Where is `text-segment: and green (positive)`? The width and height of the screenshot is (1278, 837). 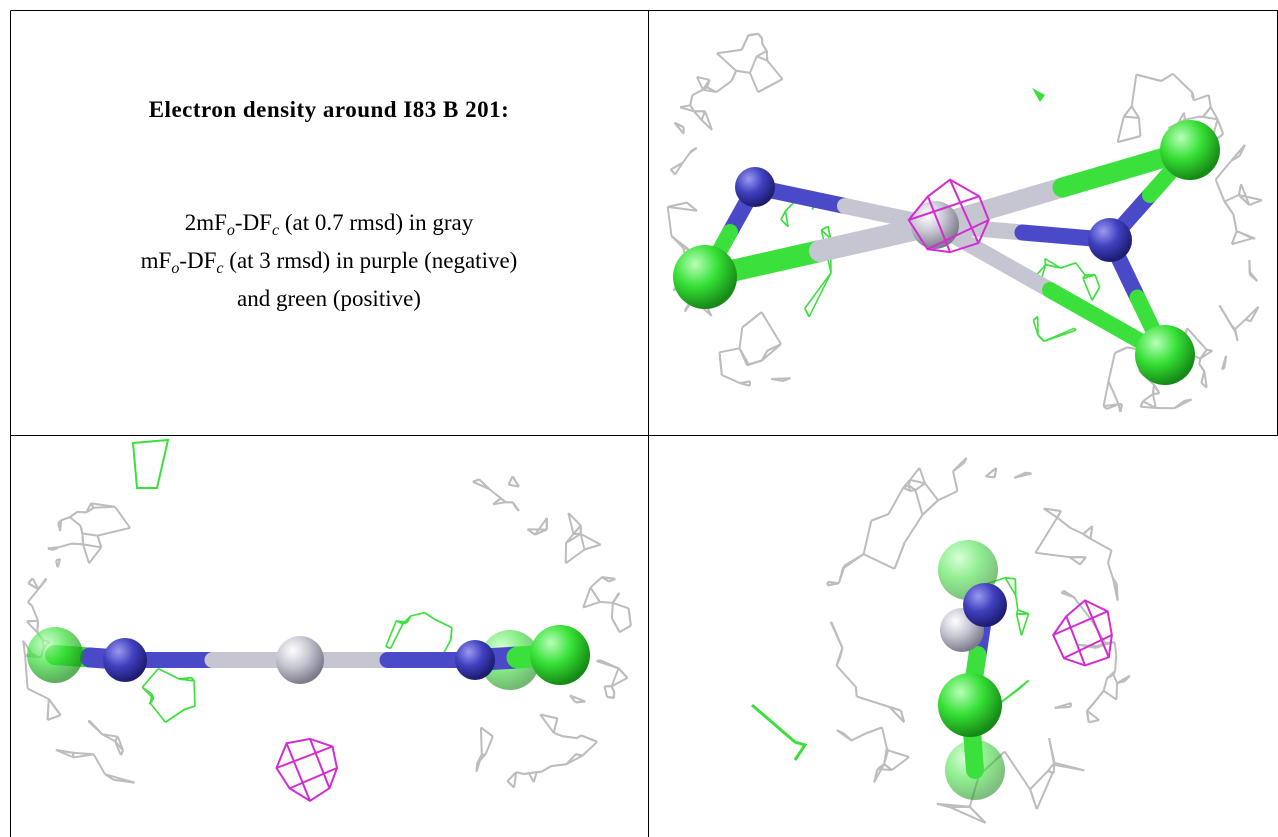
text-segment: and green (positive) is located at coordinates (329, 298).